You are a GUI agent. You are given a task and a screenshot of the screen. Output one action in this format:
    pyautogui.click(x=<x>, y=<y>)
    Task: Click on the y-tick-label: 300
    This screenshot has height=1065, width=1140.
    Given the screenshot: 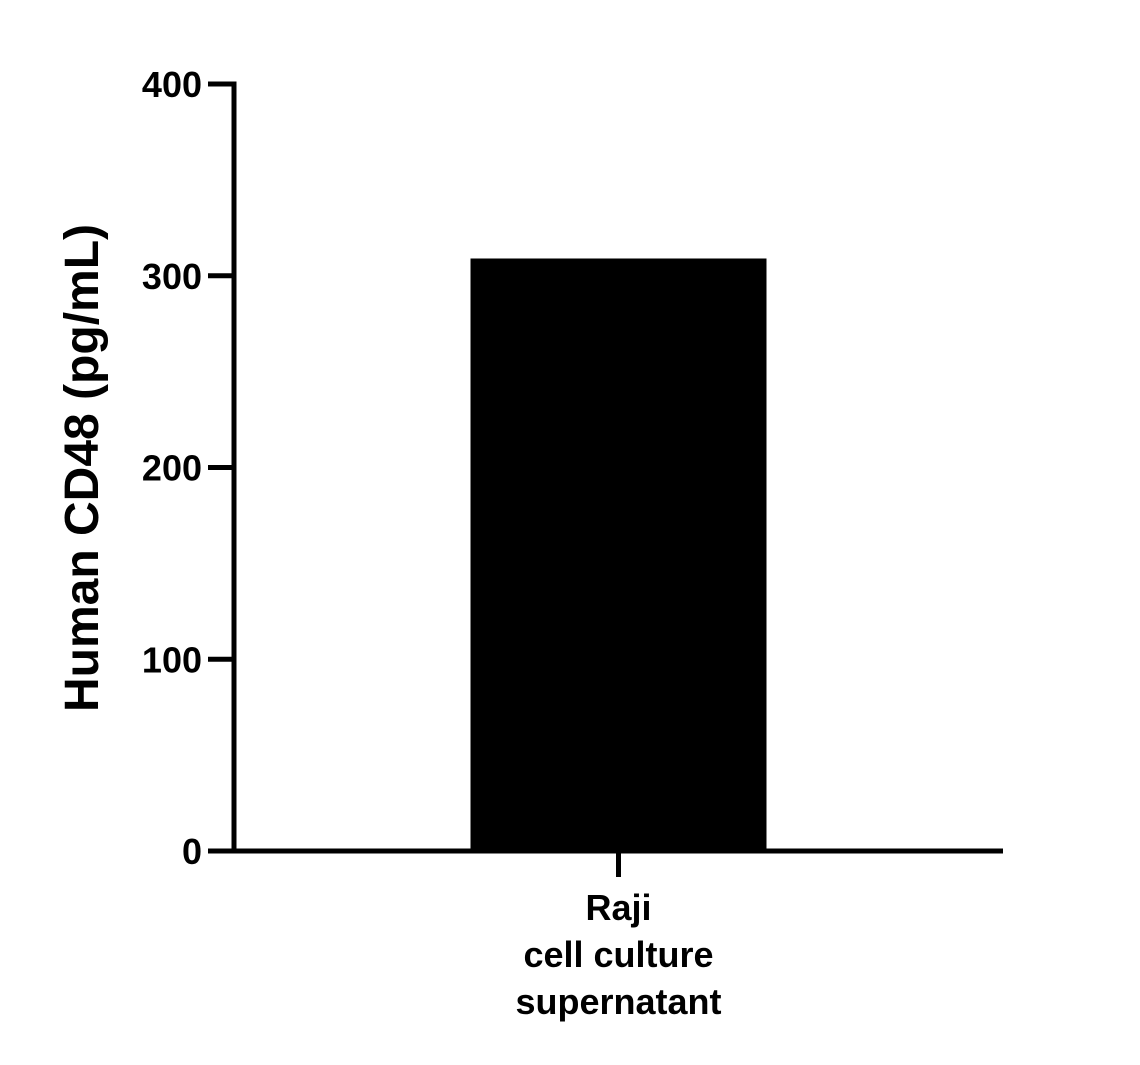 What is the action you would take?
    pyautogui.click(x=172, y=276)
    